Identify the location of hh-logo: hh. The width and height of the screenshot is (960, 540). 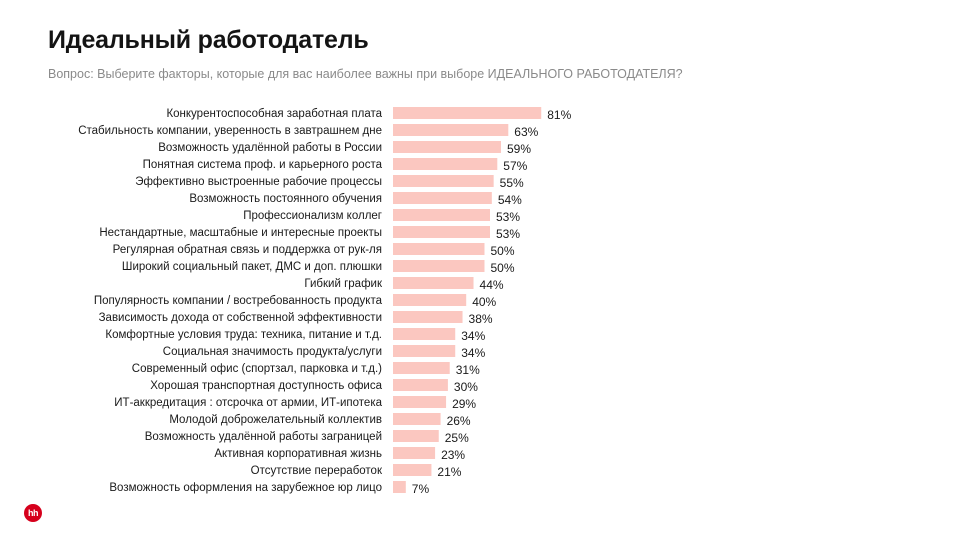
(33, 513).